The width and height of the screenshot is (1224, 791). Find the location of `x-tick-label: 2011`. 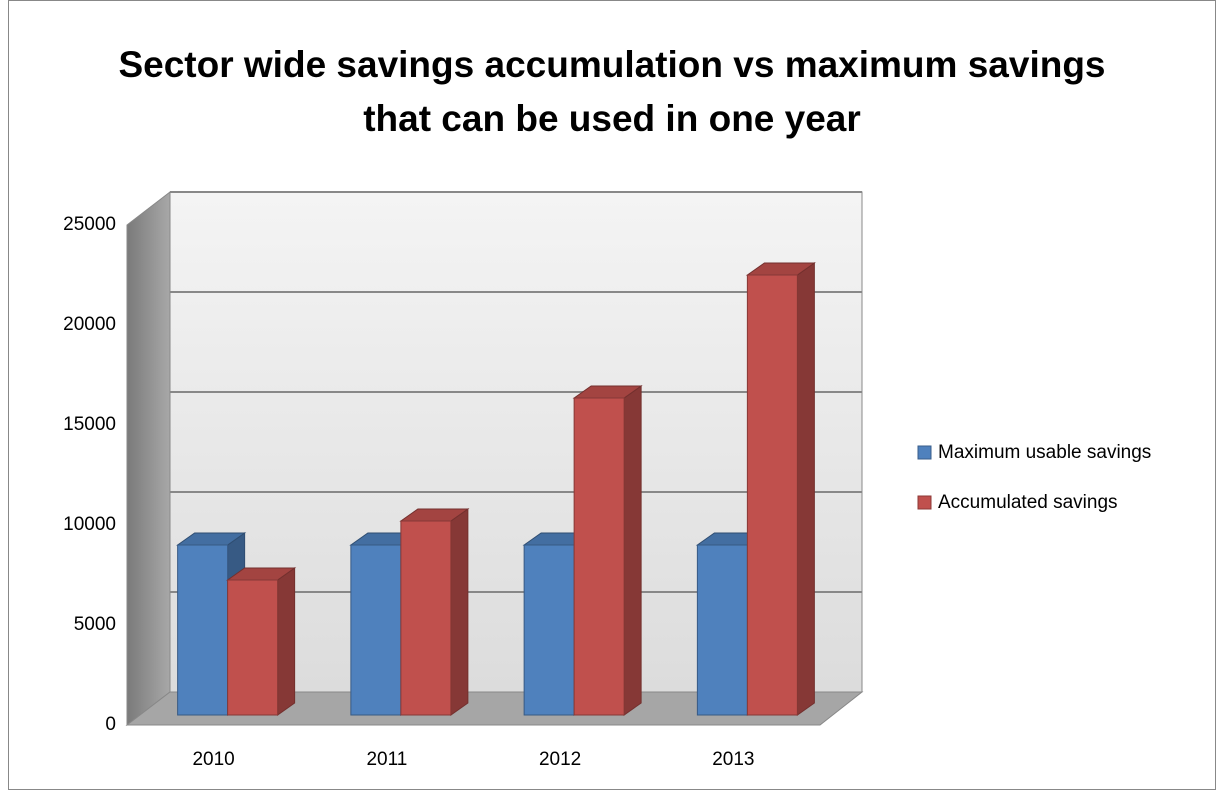

x-tick-label: 2011 is located at coordinates (386, 759).